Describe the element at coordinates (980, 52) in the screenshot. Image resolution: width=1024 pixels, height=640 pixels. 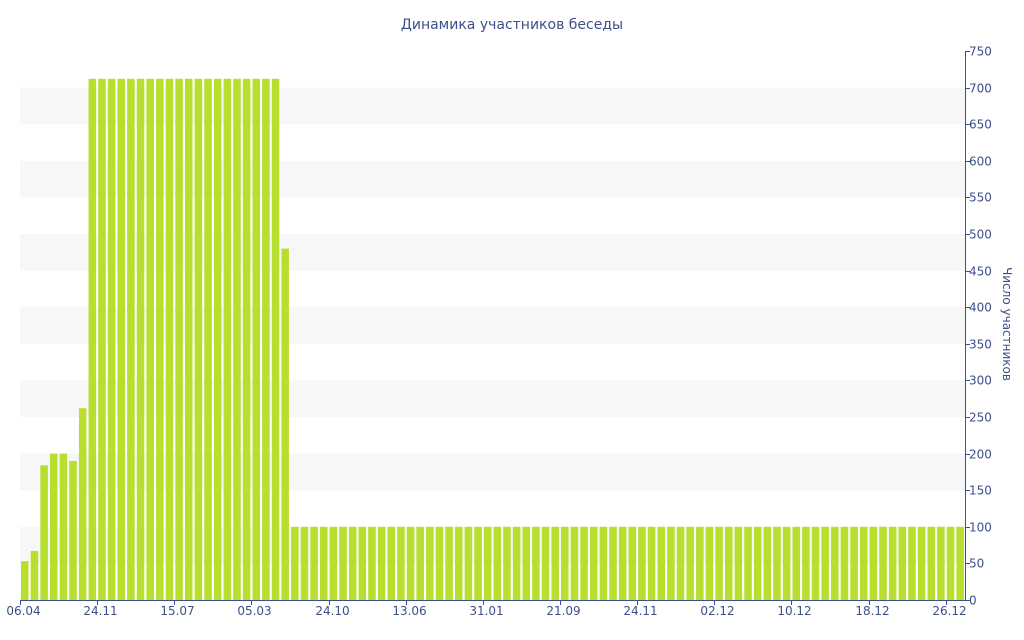
I see `y-tick-label: 750` at that location.